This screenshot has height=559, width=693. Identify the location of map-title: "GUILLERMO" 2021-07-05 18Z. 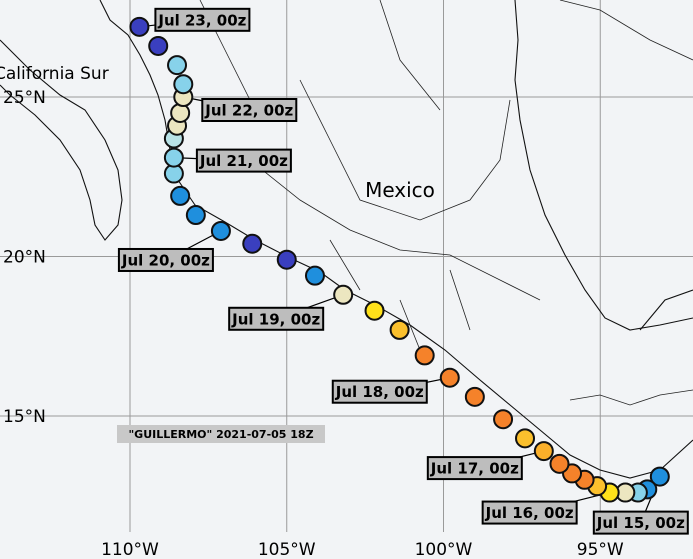
(220, 434).